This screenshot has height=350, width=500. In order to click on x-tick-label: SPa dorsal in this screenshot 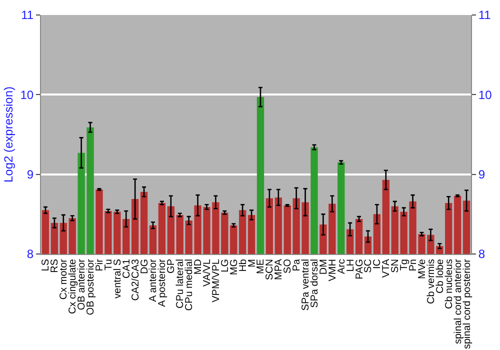, I will do `click(314, 283)`.